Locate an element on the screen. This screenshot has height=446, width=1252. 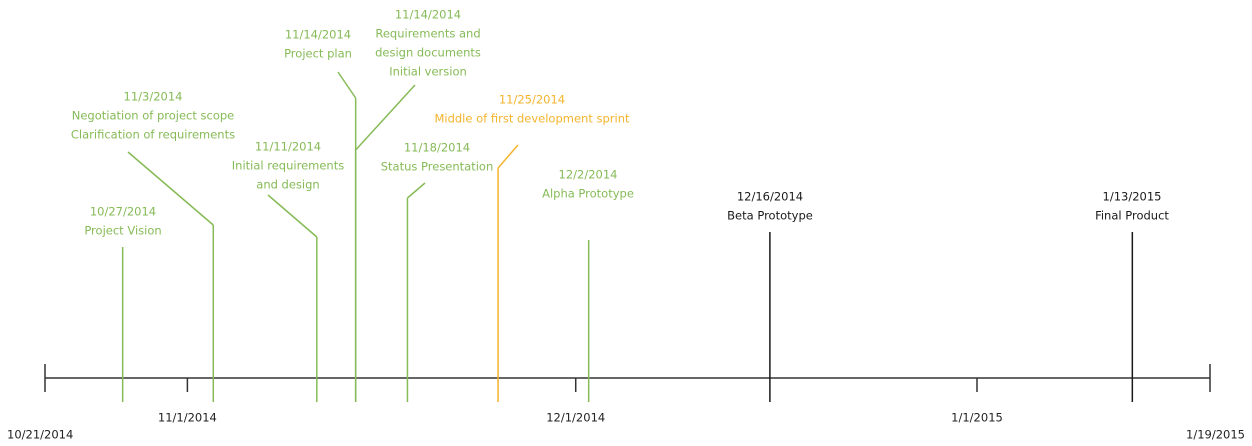
event-label: Final Product is located at coordinates (1132, 216).